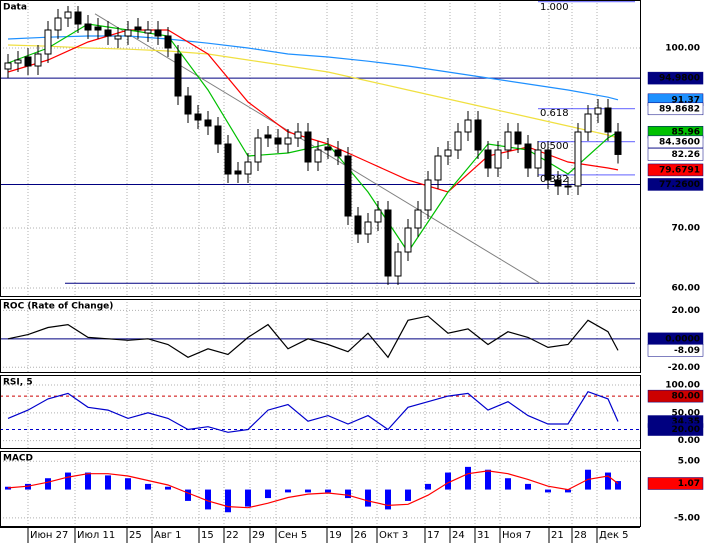  What do you see at coordinates (687, 518) in the screenshot?
I see `y-tick-label: -5.00` at bounding box center [687, 518].